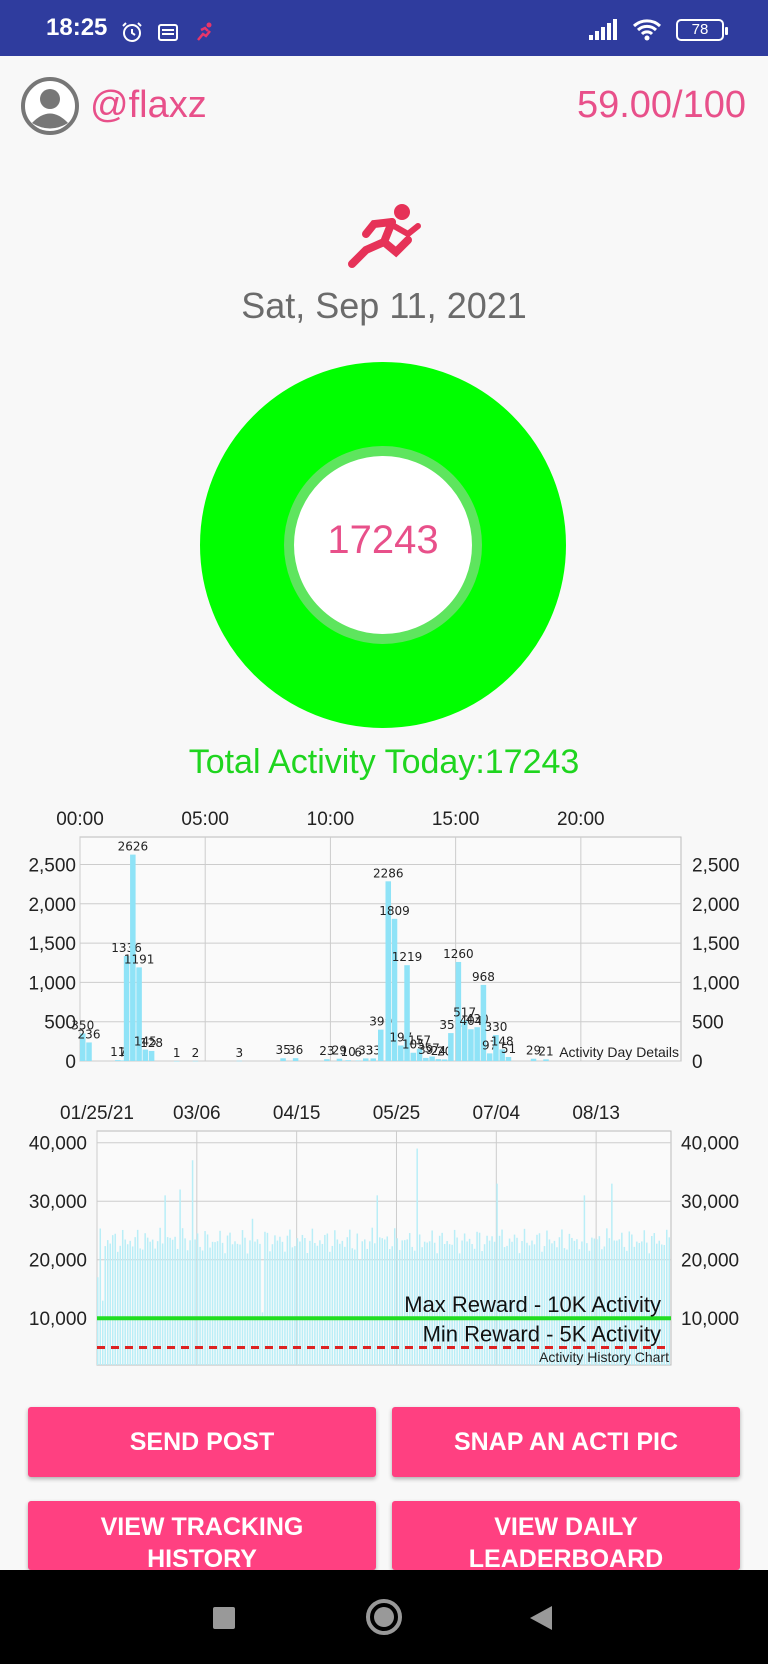 Image resolution: width=768 pixels, height=1664 pixels. What do you see at coordinates (82, 1025) in the screenshot?
I see `day-chart-data-label: 350` at bounding box center [82, 1025].